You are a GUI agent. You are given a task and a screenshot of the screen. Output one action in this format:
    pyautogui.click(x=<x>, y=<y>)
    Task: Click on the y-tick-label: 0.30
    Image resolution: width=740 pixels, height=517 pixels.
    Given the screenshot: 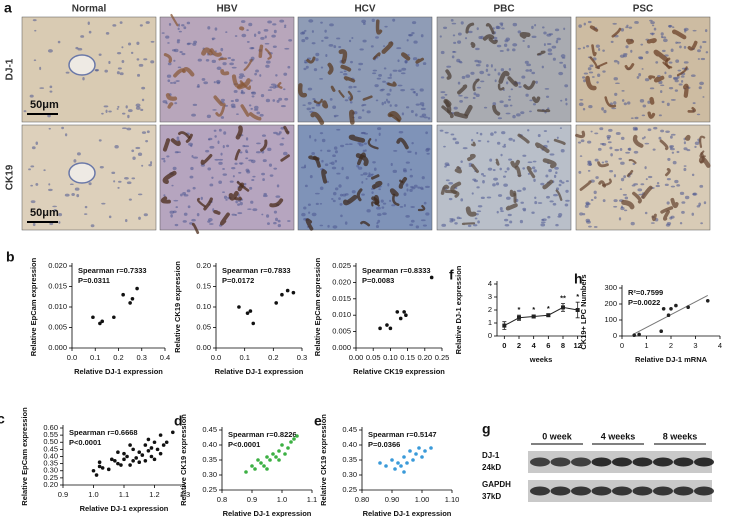 What is the action you would take?
    pyautogui.click(x=349, y=474)
    